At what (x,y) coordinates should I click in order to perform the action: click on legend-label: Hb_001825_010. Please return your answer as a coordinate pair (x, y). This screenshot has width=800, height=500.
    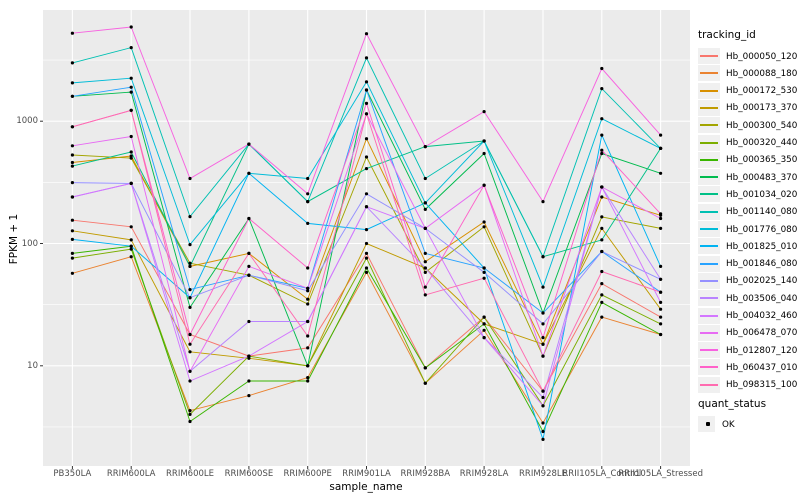
    Looking at the image, I should click on (762, 246).